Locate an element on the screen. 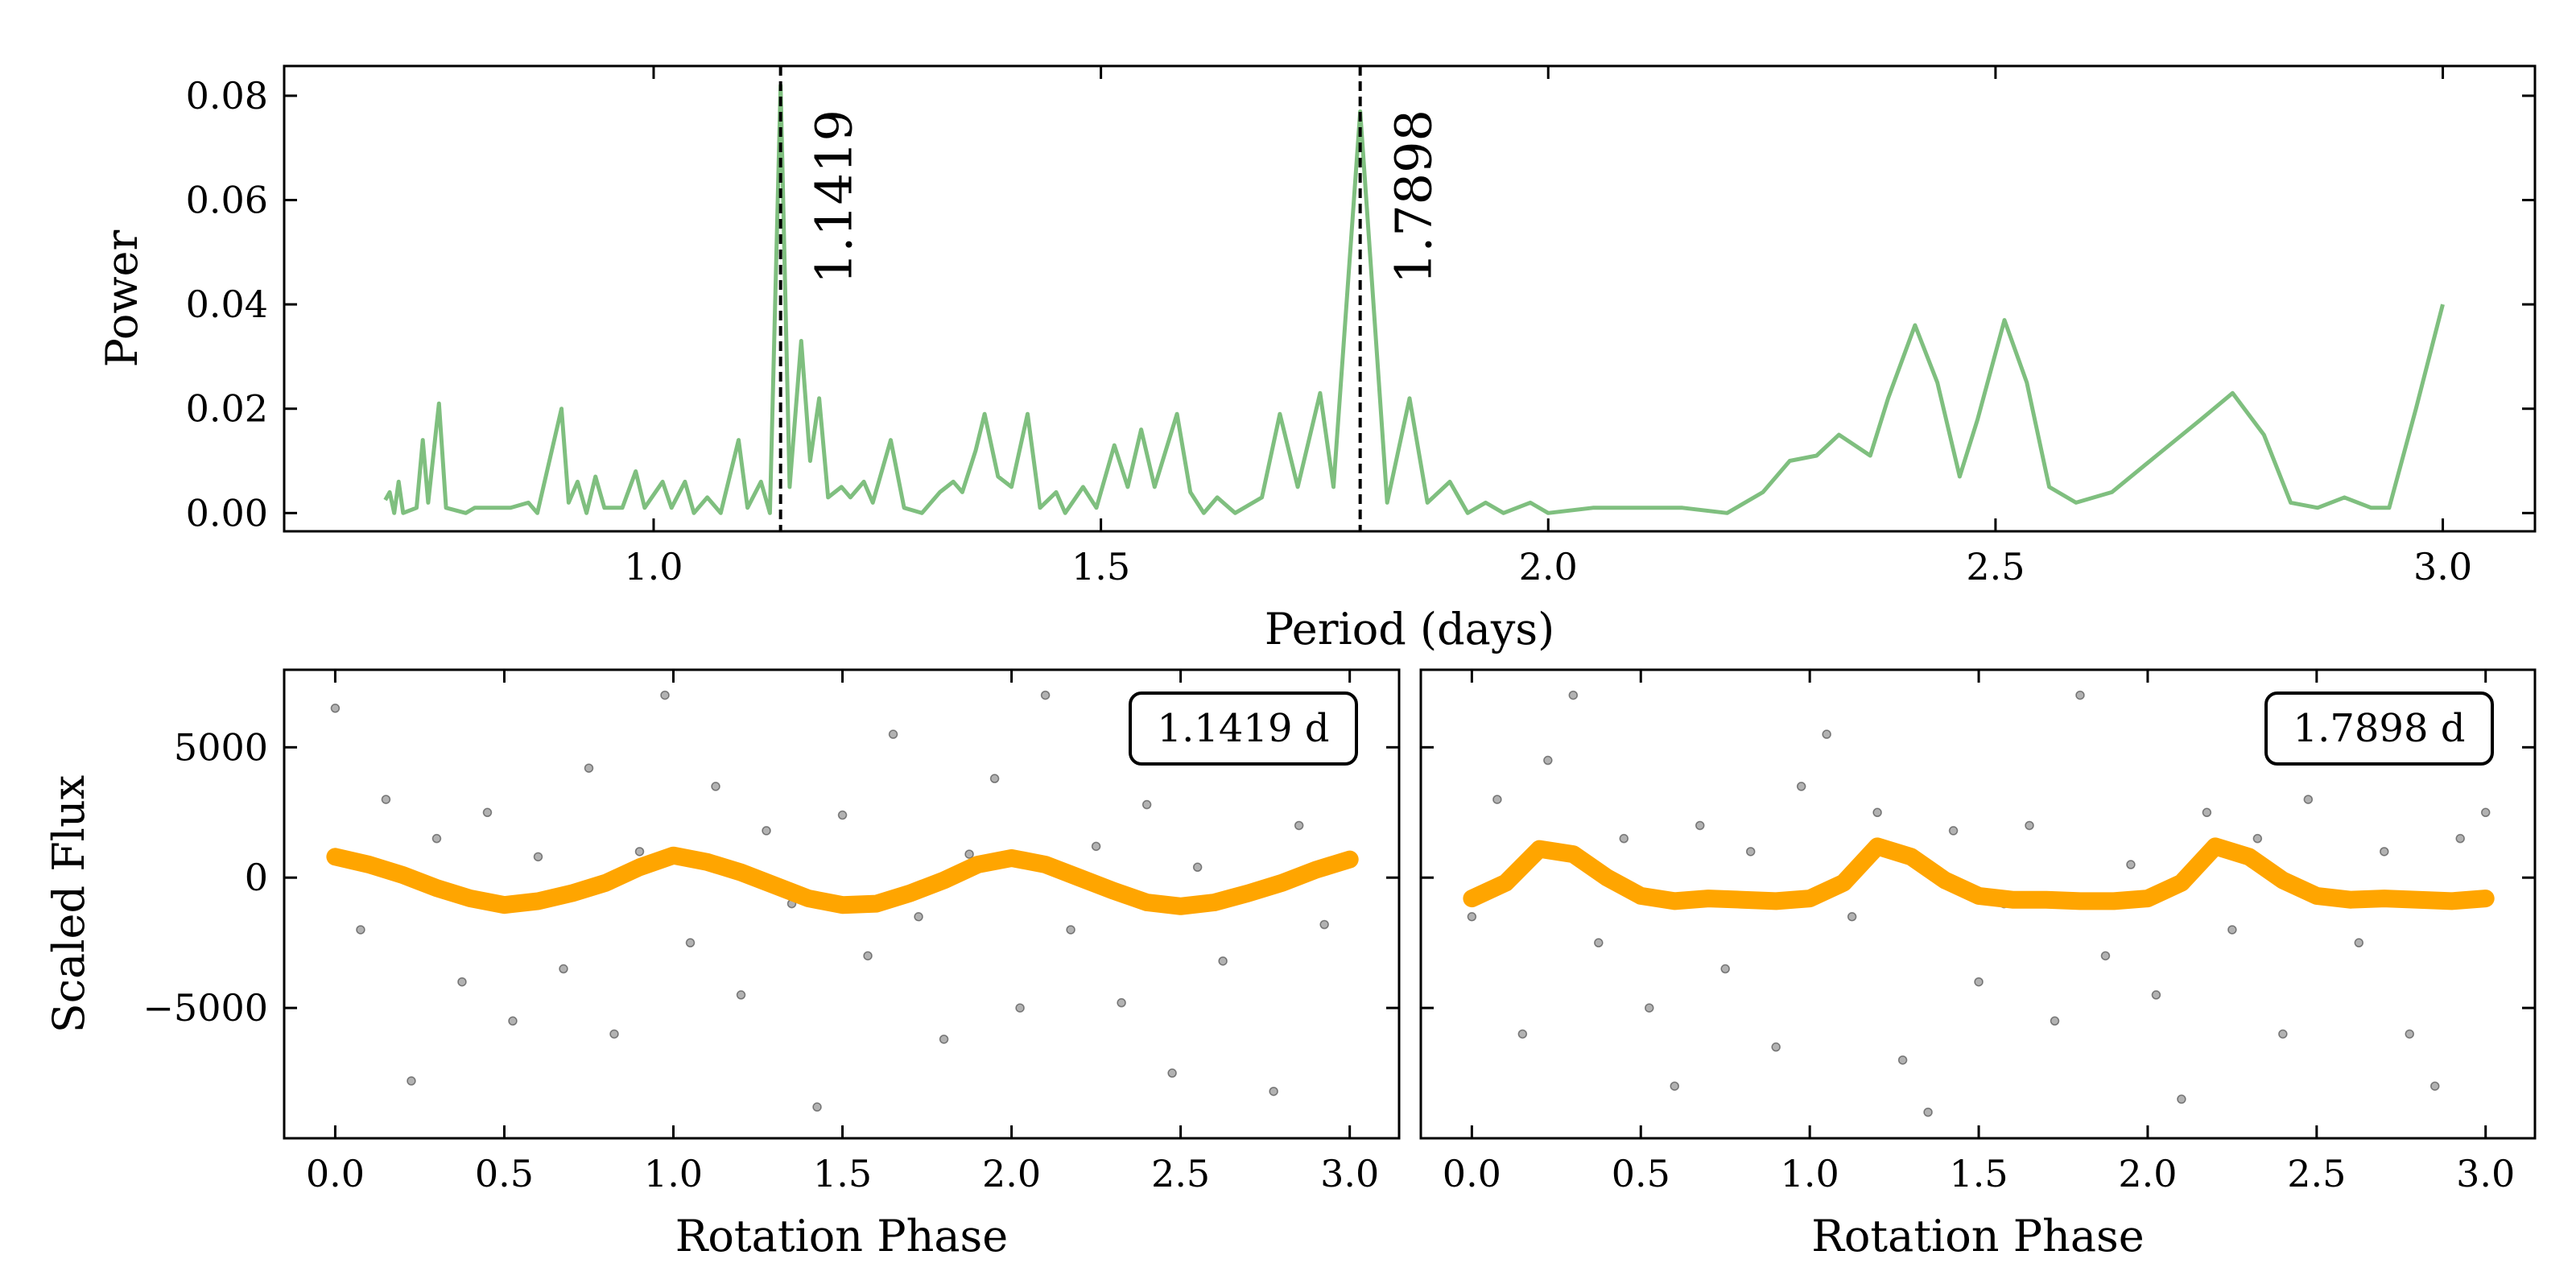 Image resolution: width=2576 pixels, height=1288 pixels. y-axis-label: Scaled Flux is located at coordinates (68, 904).